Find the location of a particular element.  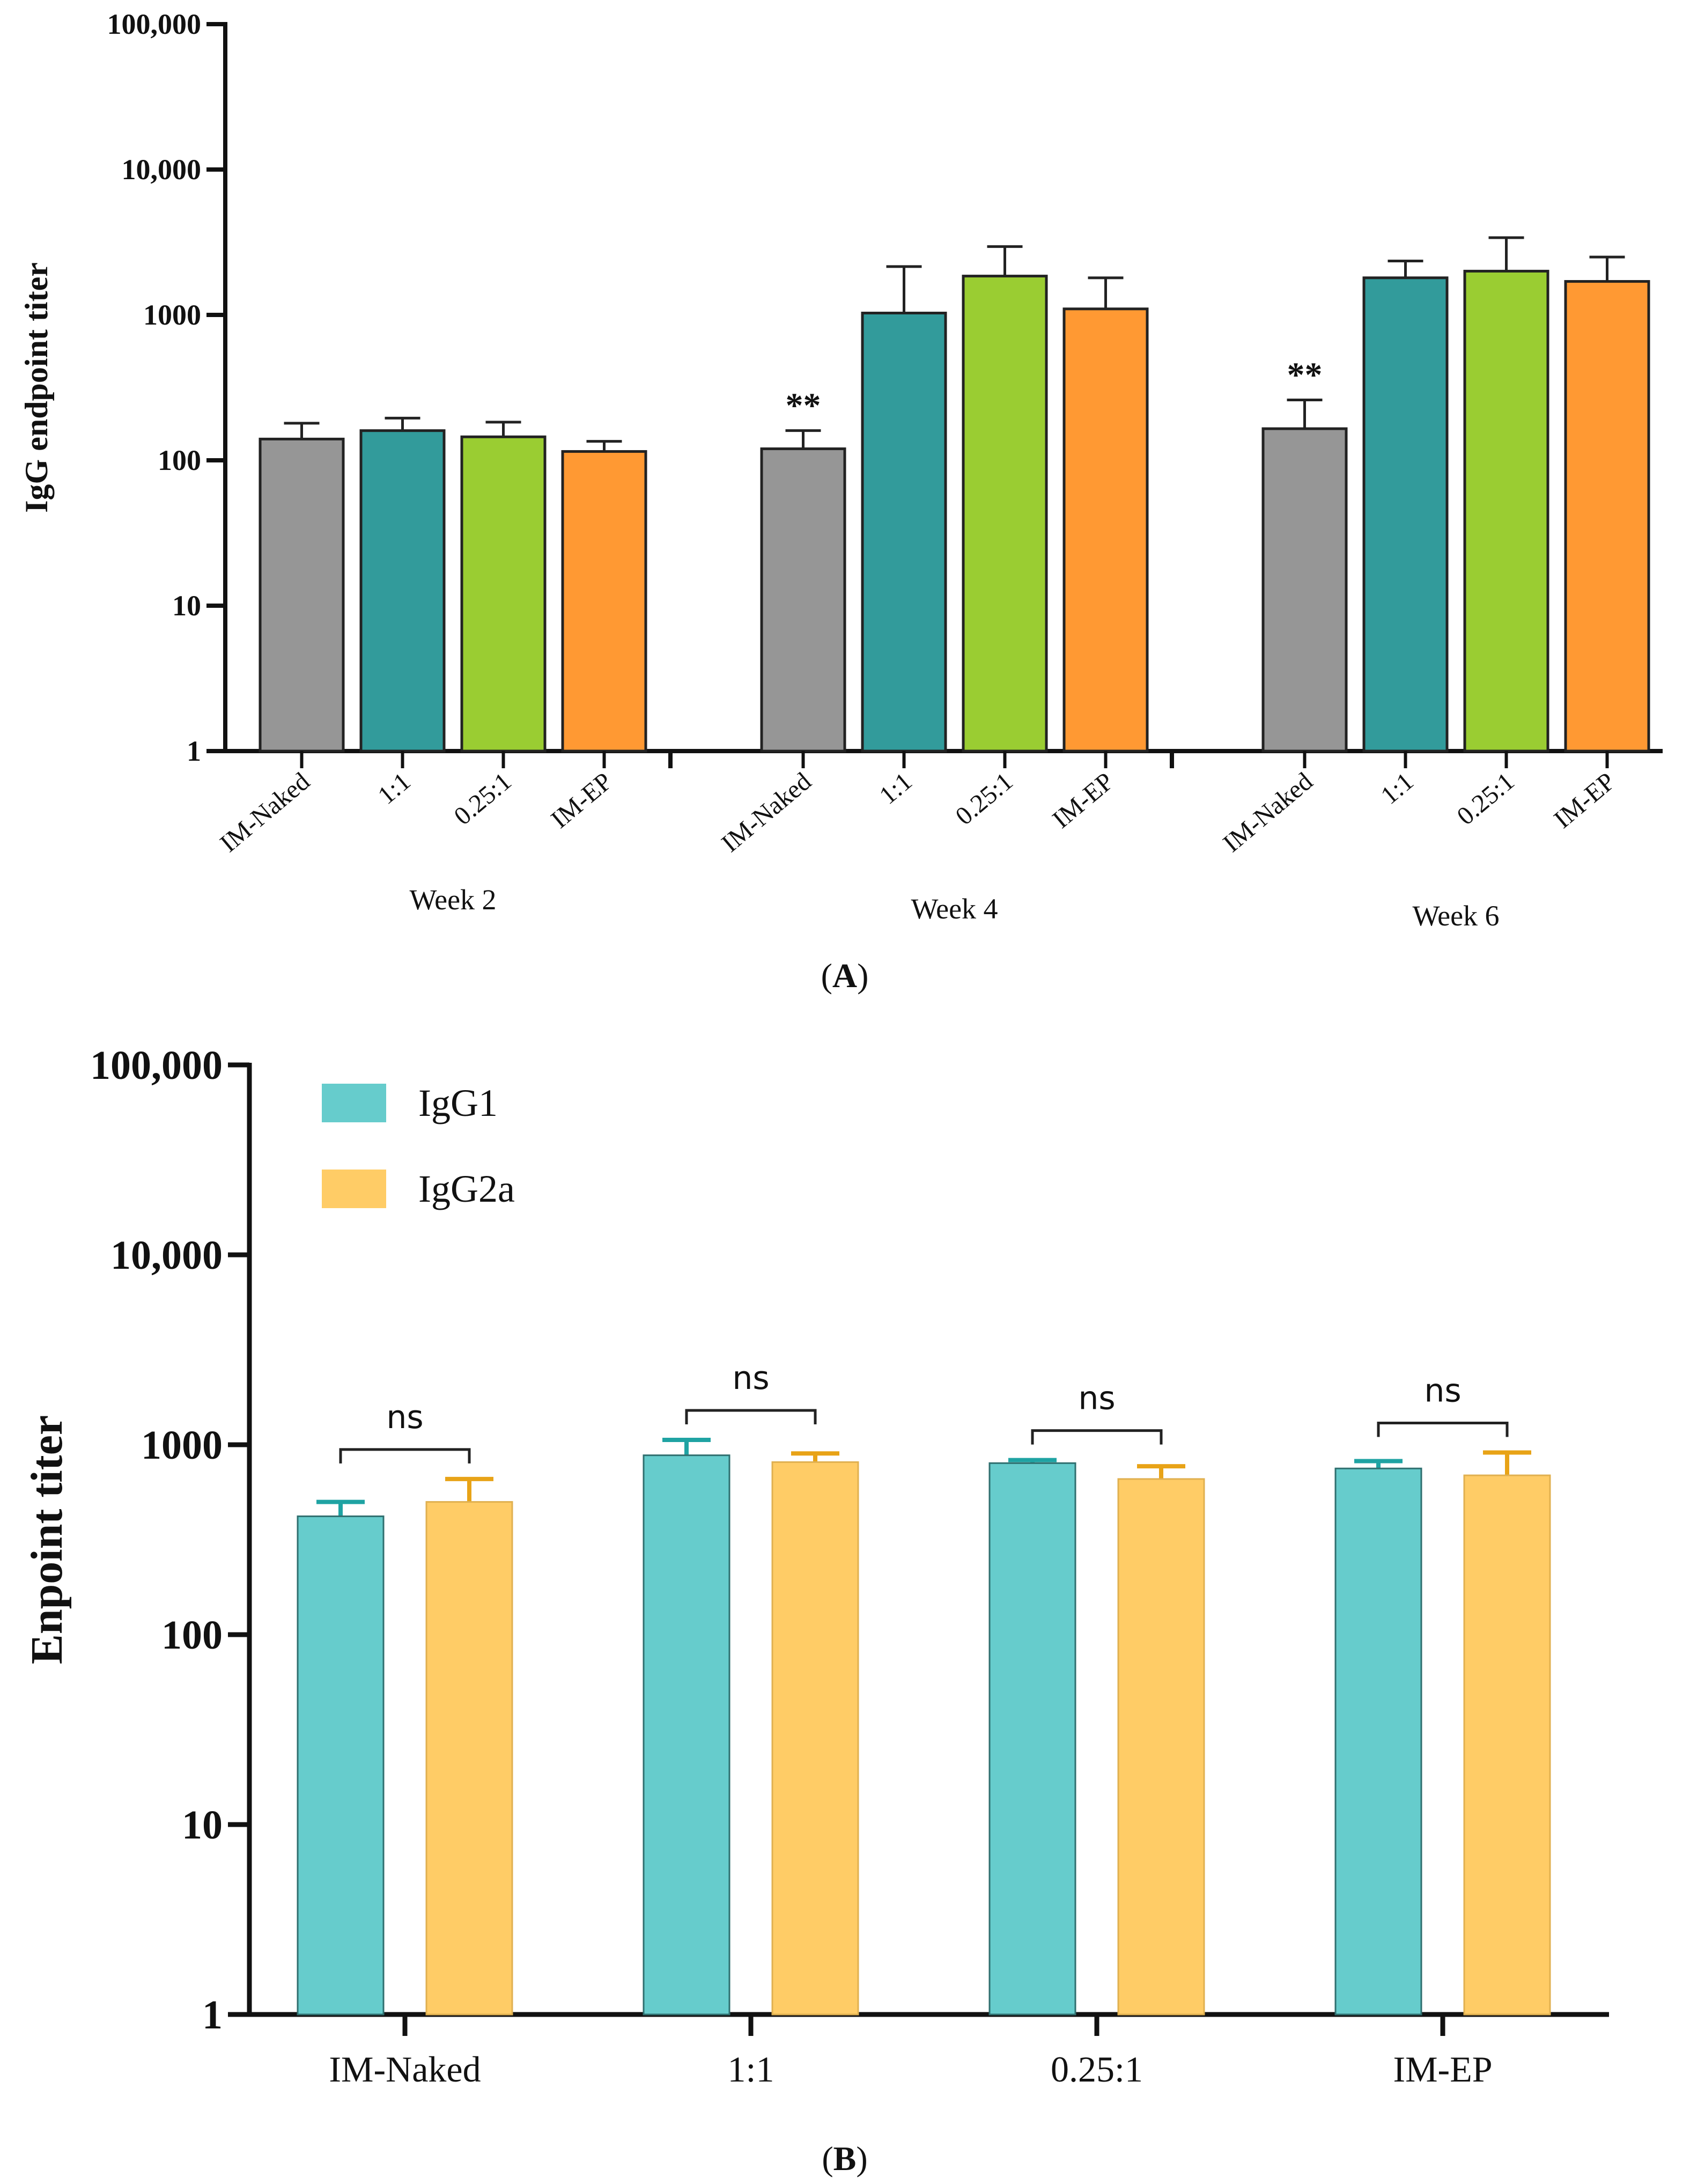

panel-a-y-tick-label: 100 is located at coordinates (179, 460).